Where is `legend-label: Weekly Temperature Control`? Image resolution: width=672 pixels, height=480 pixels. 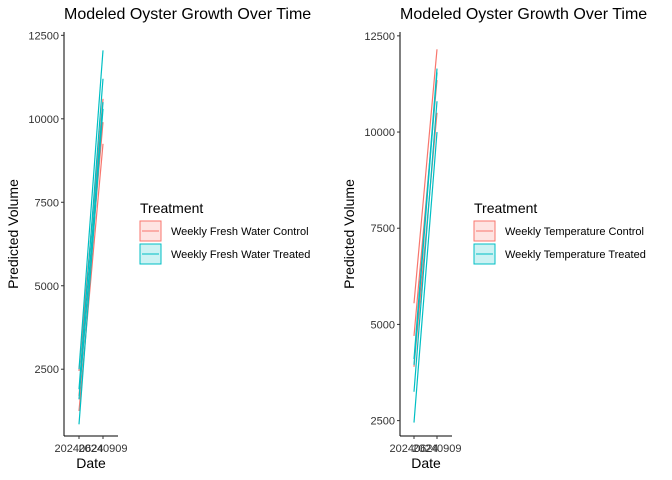
legend-label: Weekly Temperature Control is located at coordinates (574, 232).